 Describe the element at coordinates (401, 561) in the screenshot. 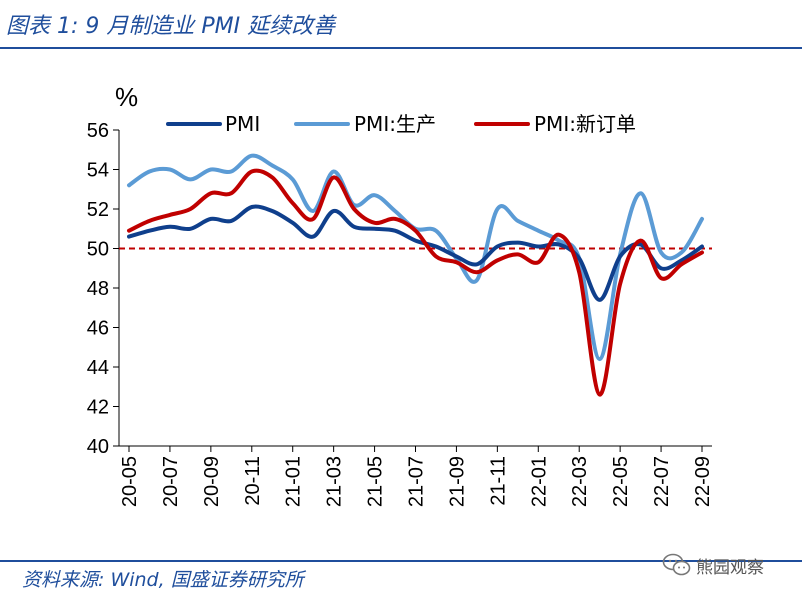

I see `source-divider` at that location.